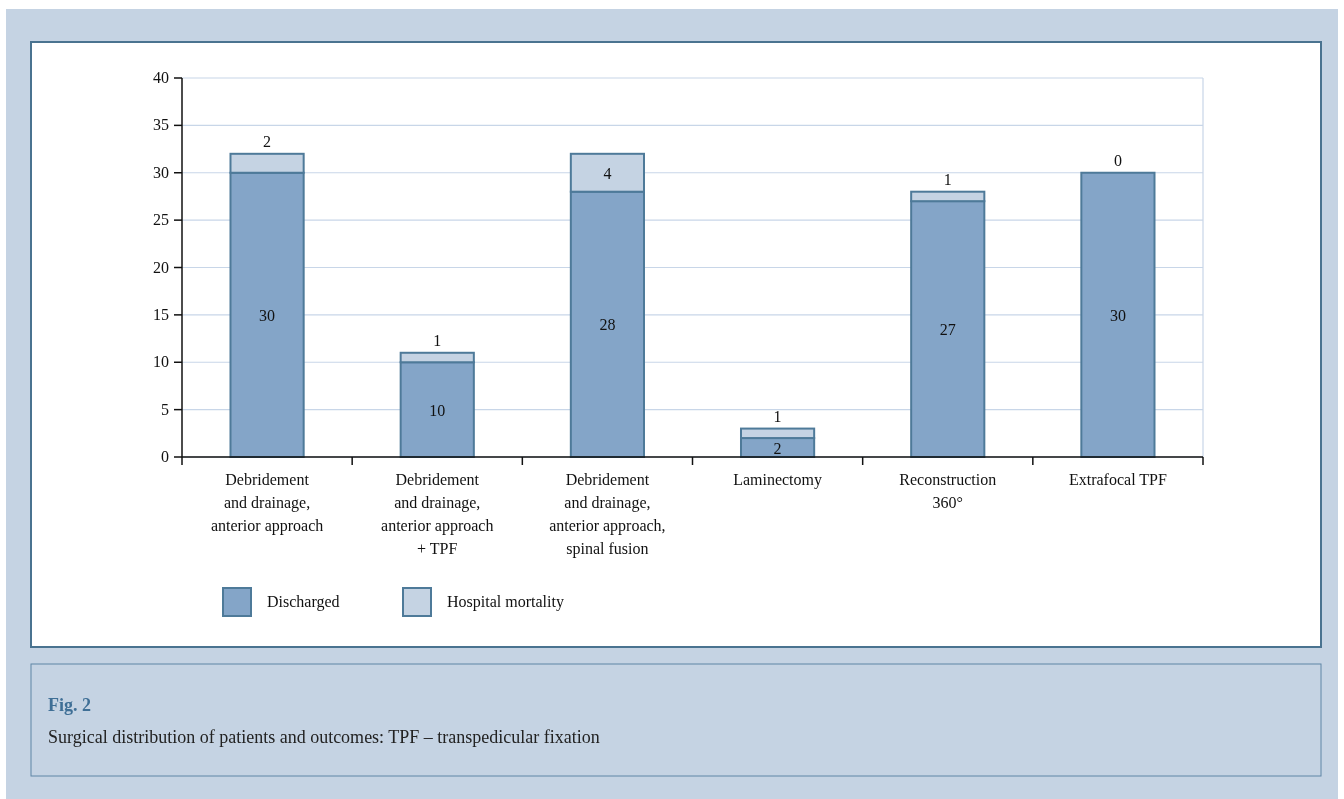  I want to click on y-tick-label: 20, so click(161, 267).